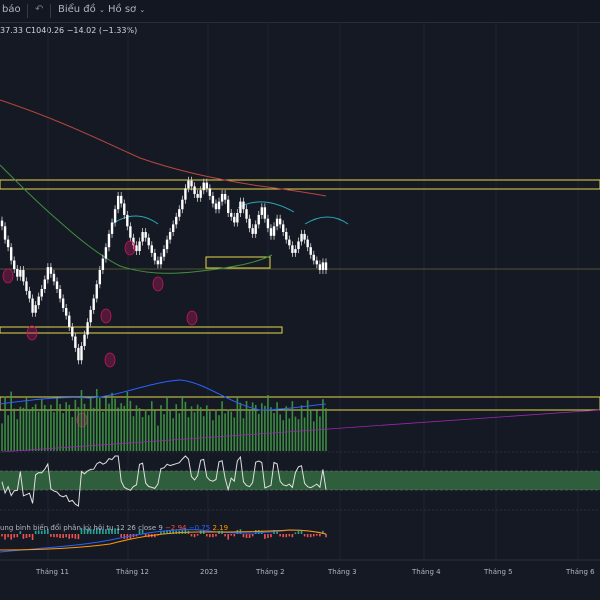 The image size is (600, 600). I want to click on trend-line, so click(300, 431).